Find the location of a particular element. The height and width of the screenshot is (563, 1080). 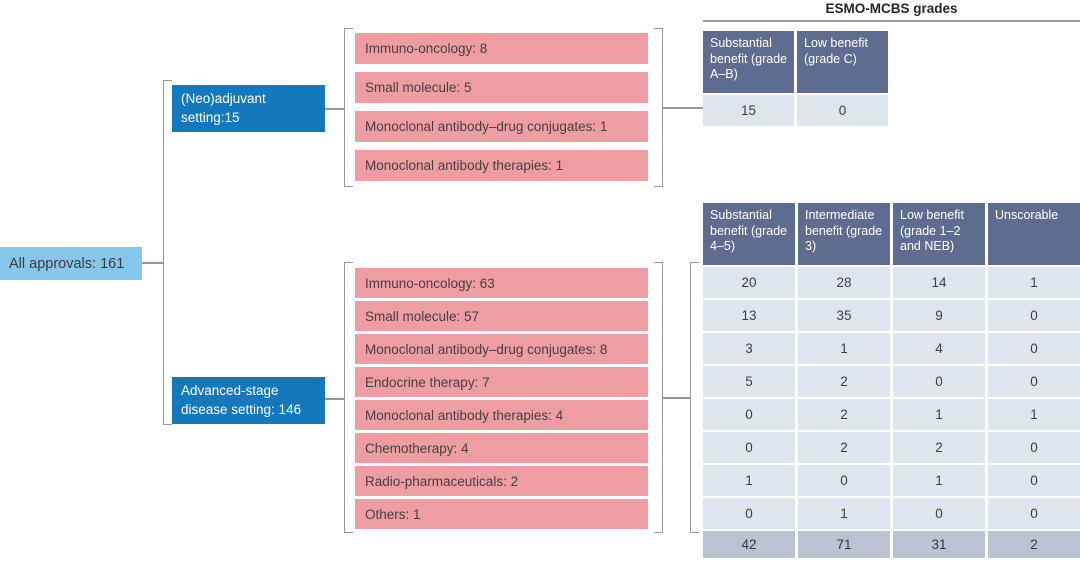

therapy-label: Immuno-oncology: 8 is located at coordinates (426, 48).